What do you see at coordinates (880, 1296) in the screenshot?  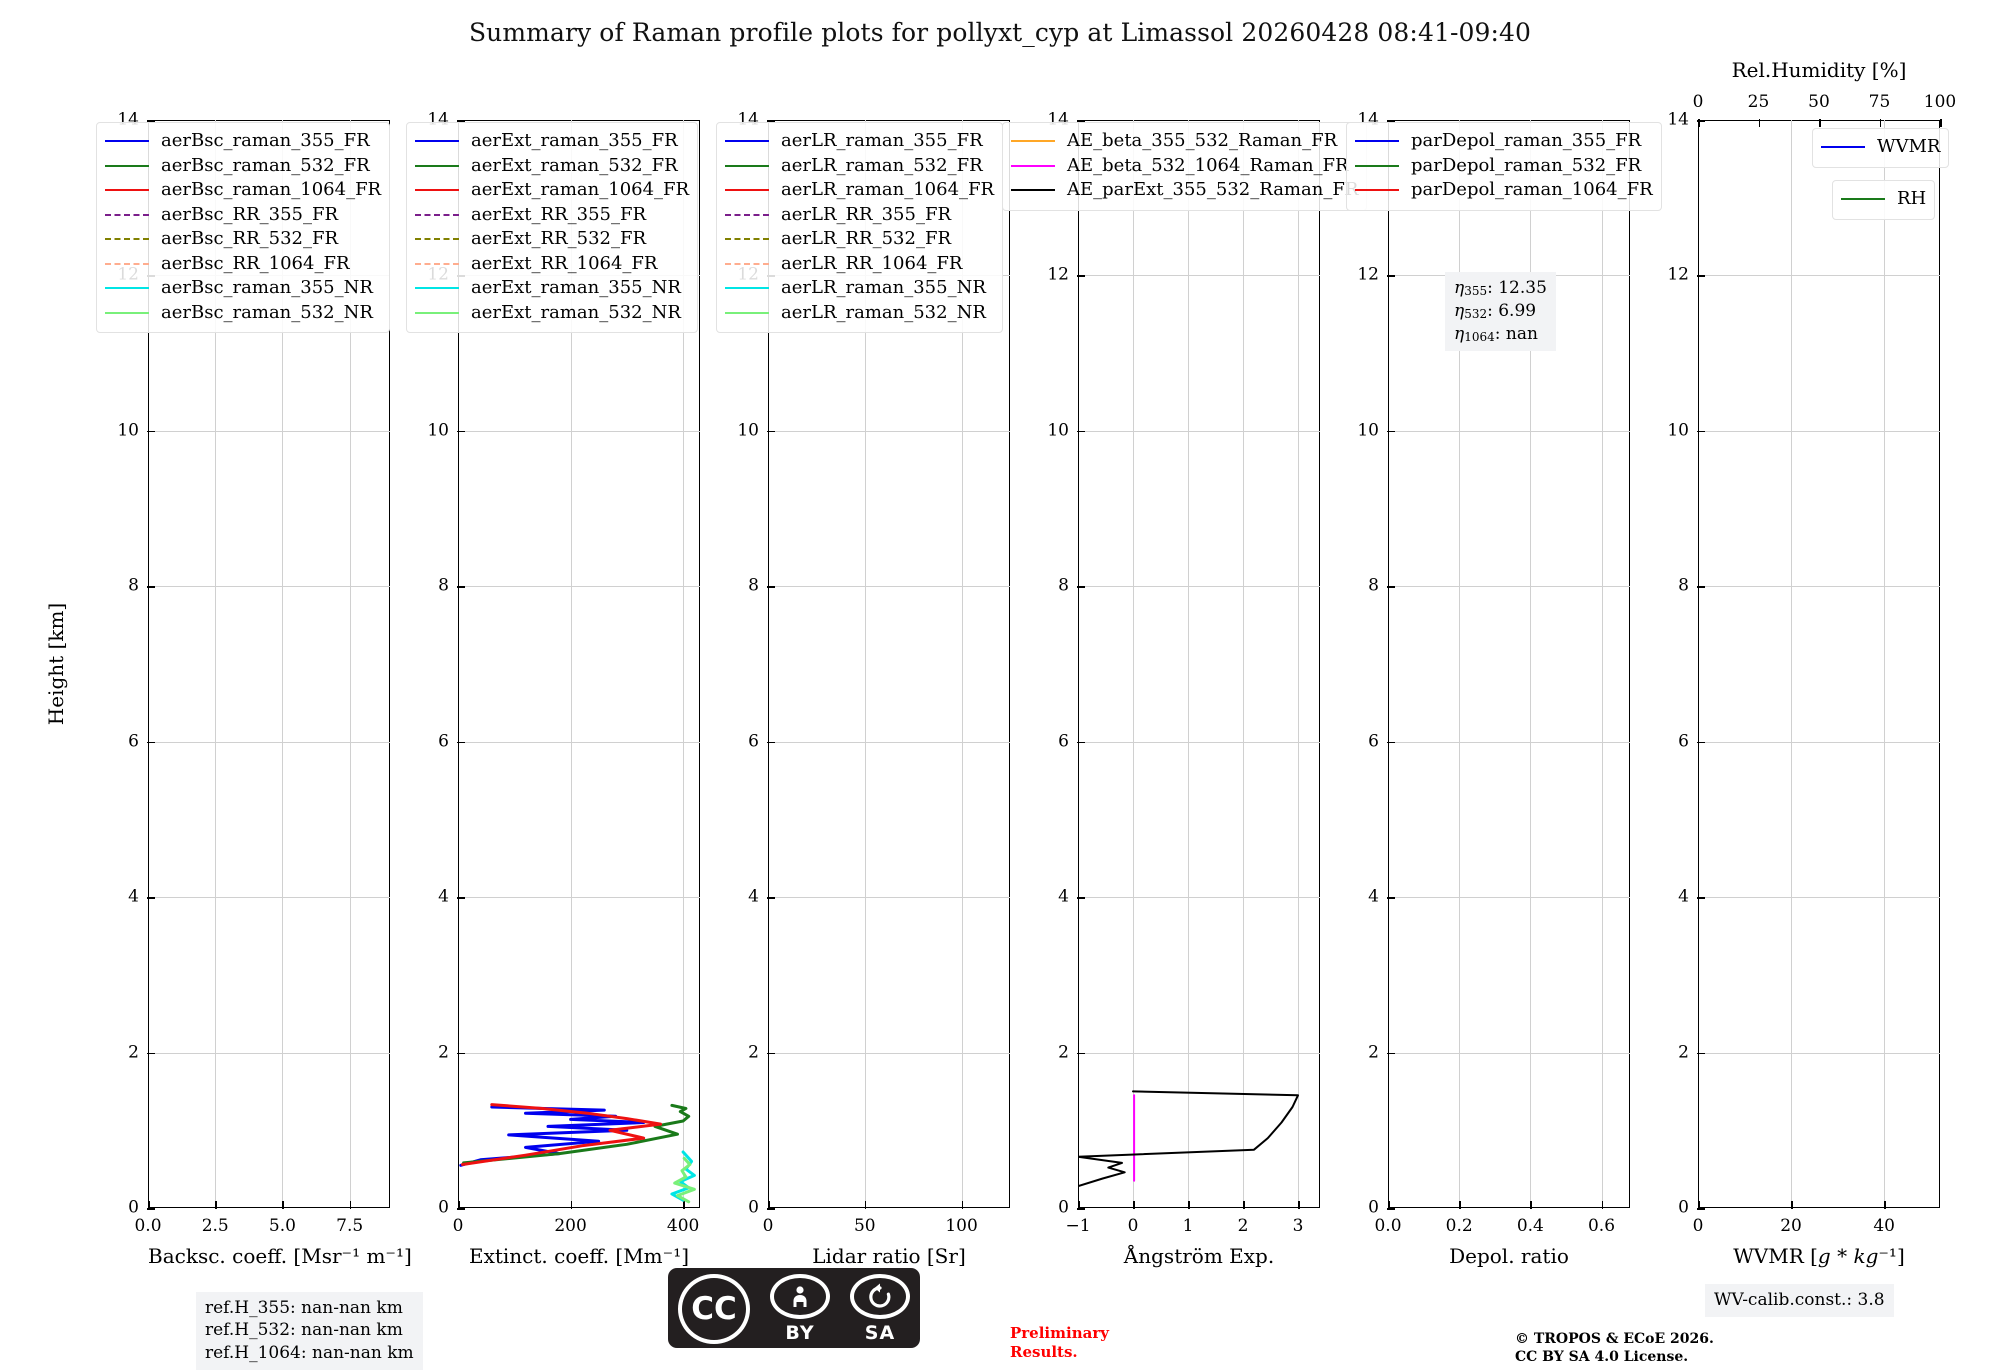 I see `share-alike-icon` at bounding box center [880, 1296].